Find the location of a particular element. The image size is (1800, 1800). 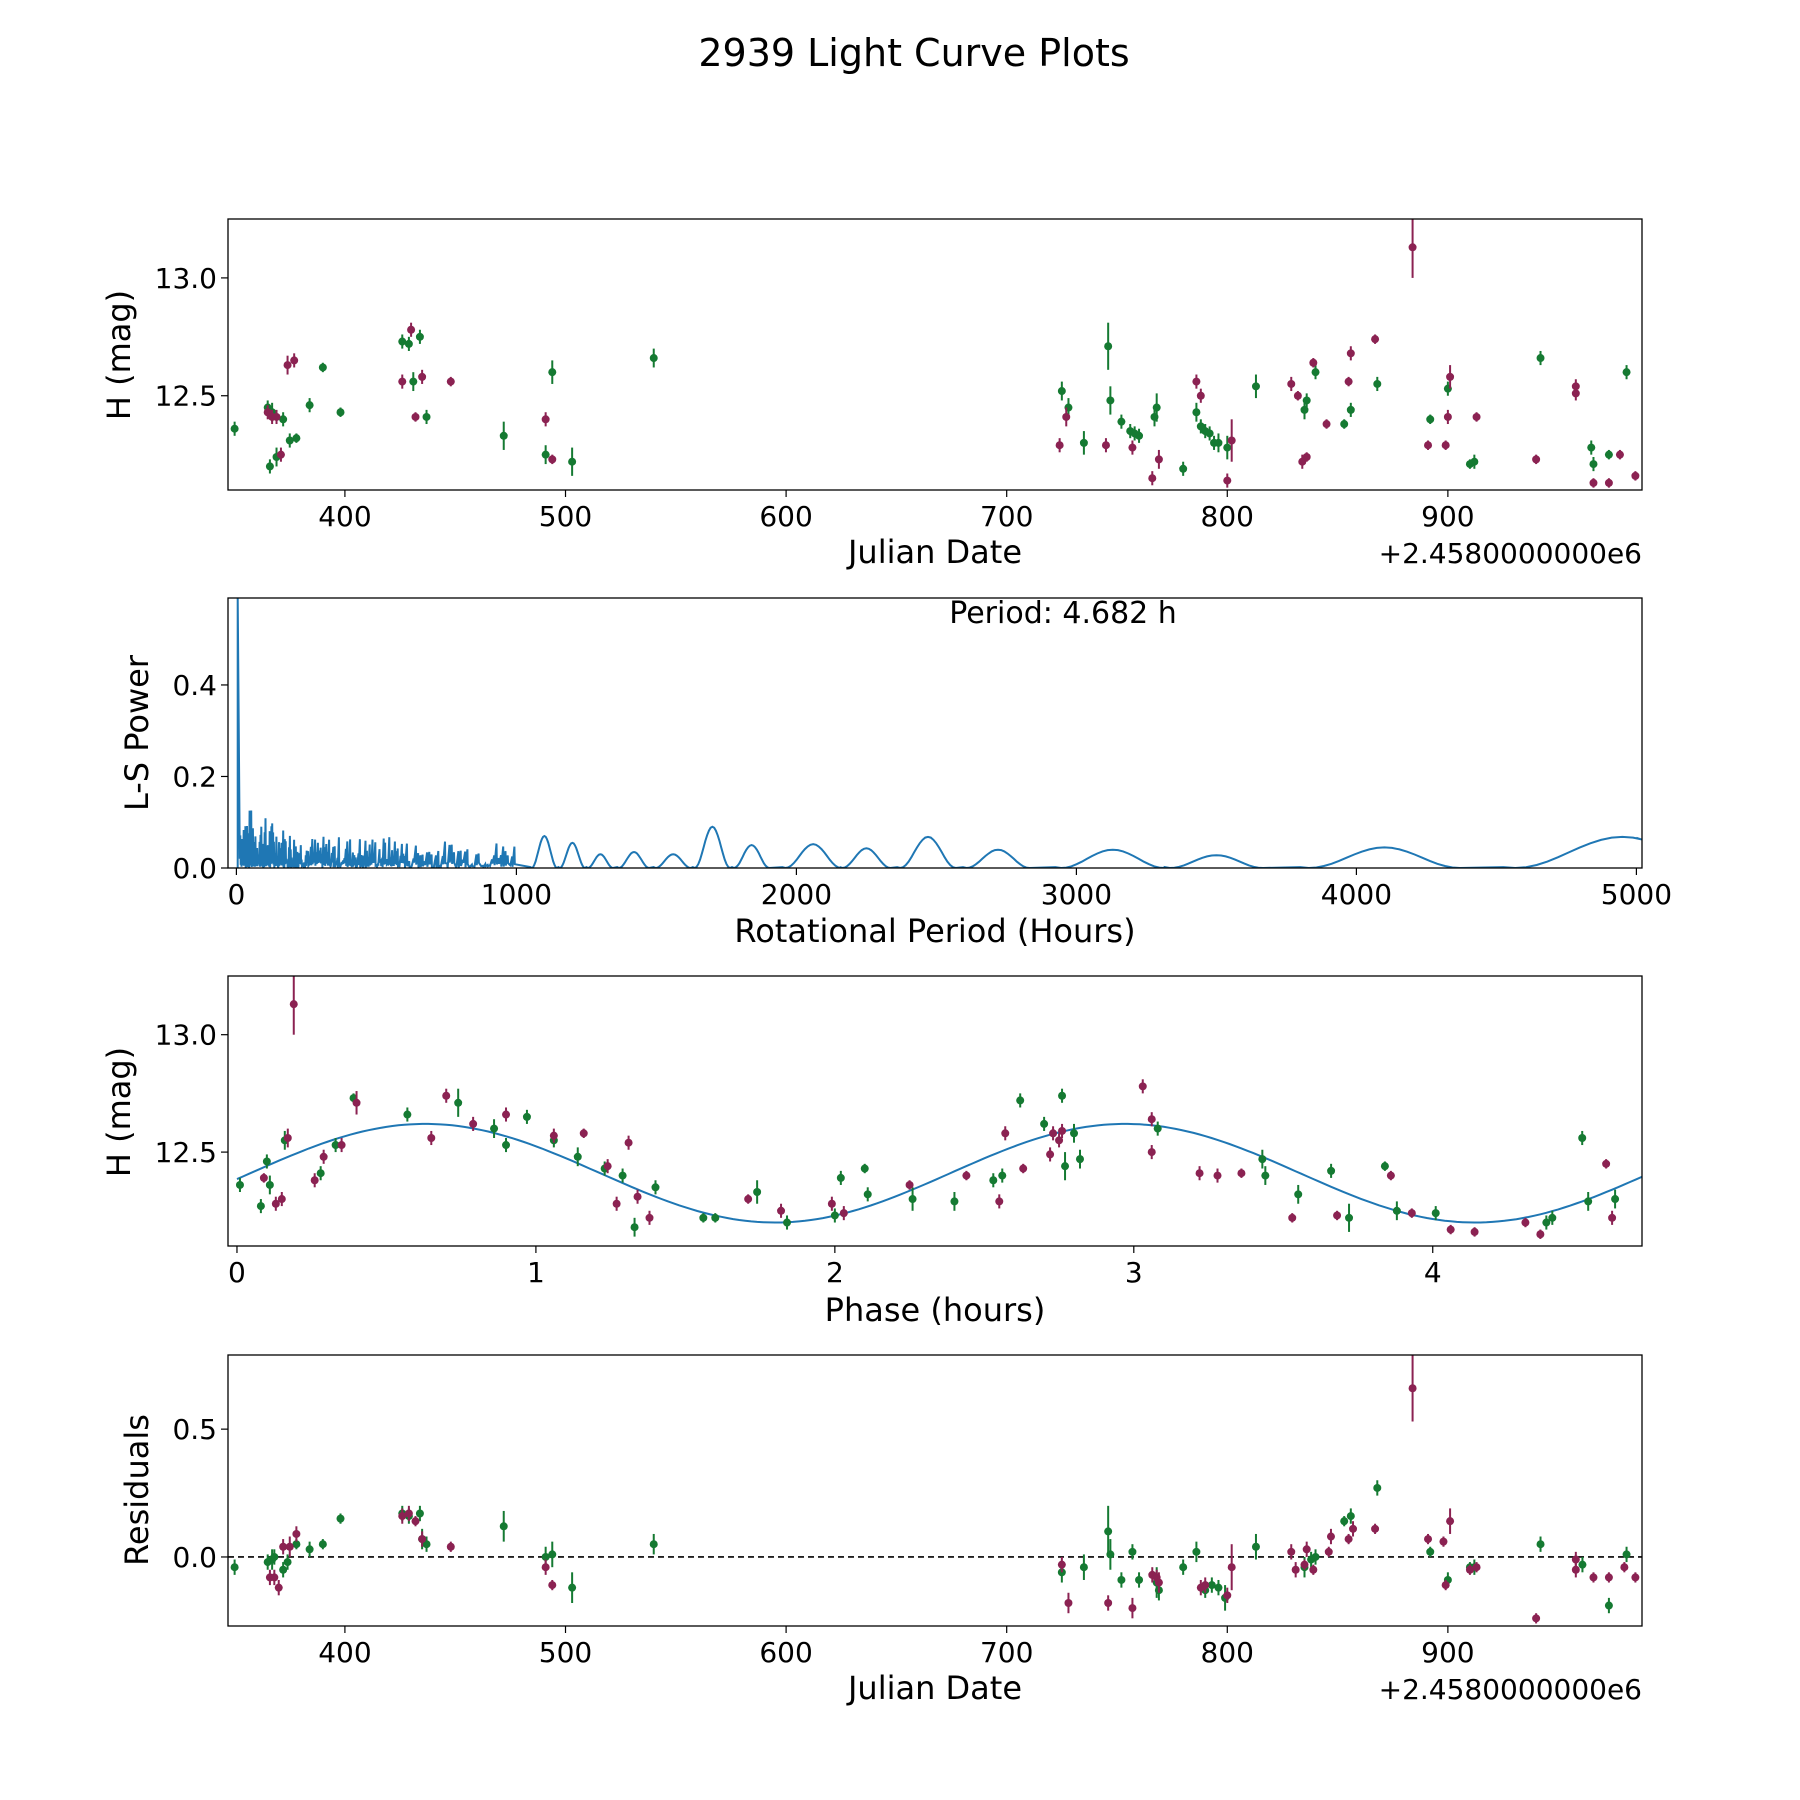

residuals-xlabel: Julian Date is located at coordinates (934, 1688).